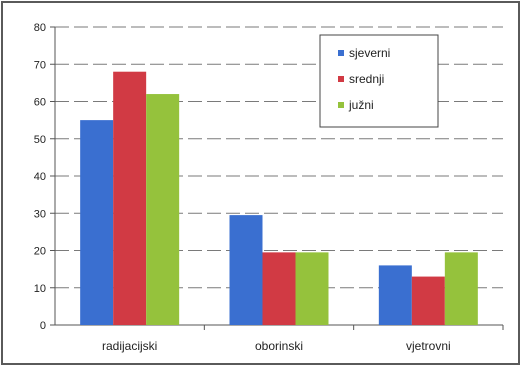 The height and width of the screenshot is (367, 522). Describe the element at coordinates (129, 198) in the screenshot. I see `bar-srednji-radijacijski` at that location.